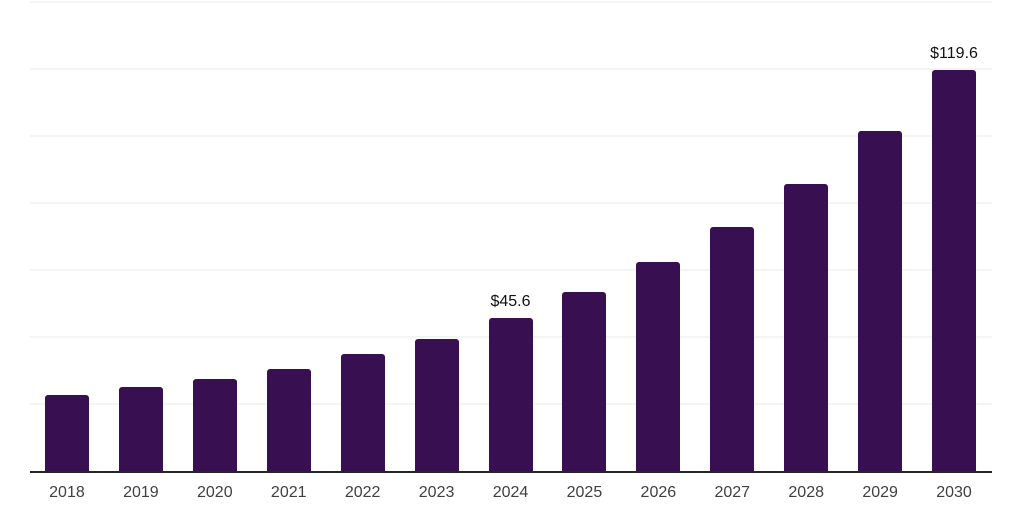 Image resolution: width=1024 pixels, height=512 pixels. What do you see at coordinates (732, 492) in the screenshot?
I see `x-tick-label-2027: 2027` at bounding box center [732, 492].